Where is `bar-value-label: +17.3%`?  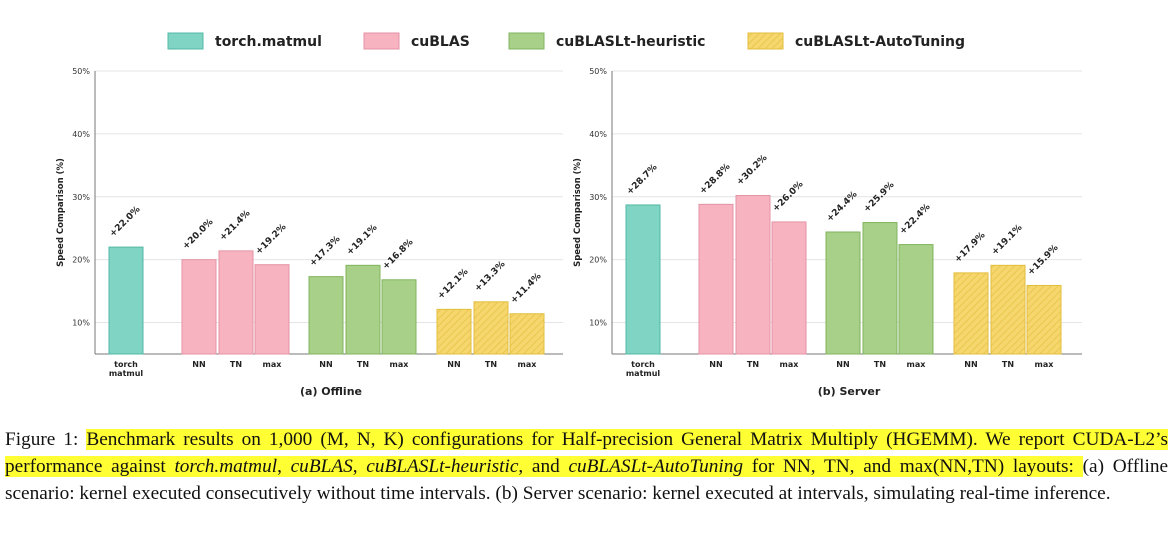 bar-value-label: +17.3% is located at coordinates (325, 251).